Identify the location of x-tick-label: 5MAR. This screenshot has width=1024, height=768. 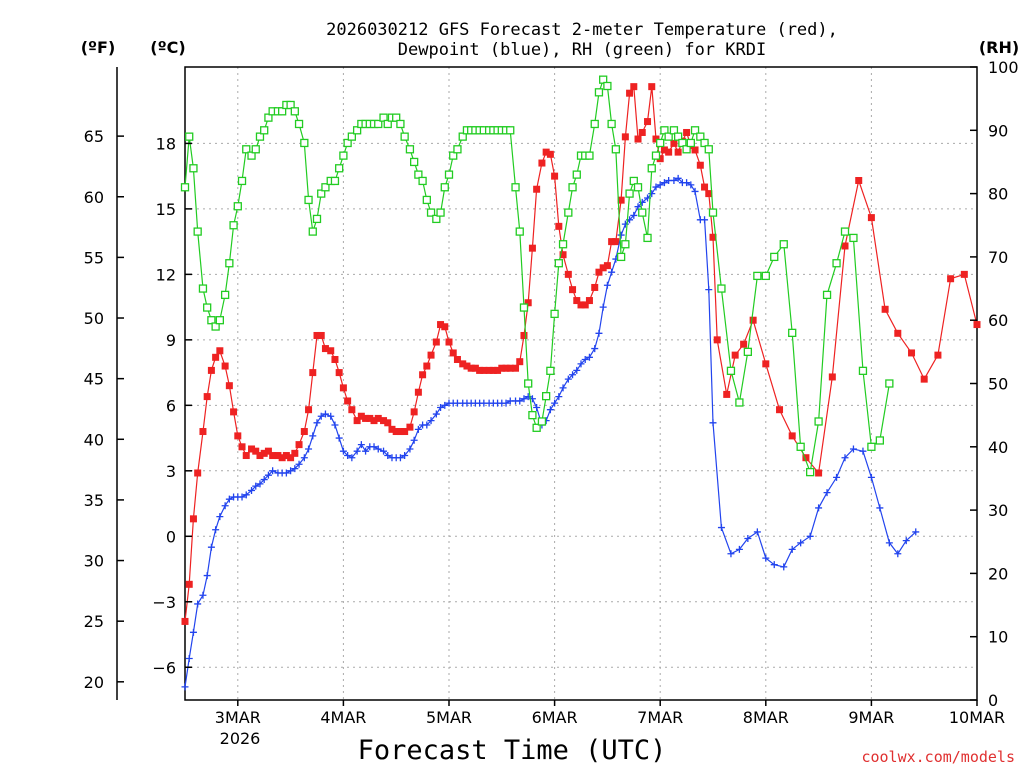
(449, 717).